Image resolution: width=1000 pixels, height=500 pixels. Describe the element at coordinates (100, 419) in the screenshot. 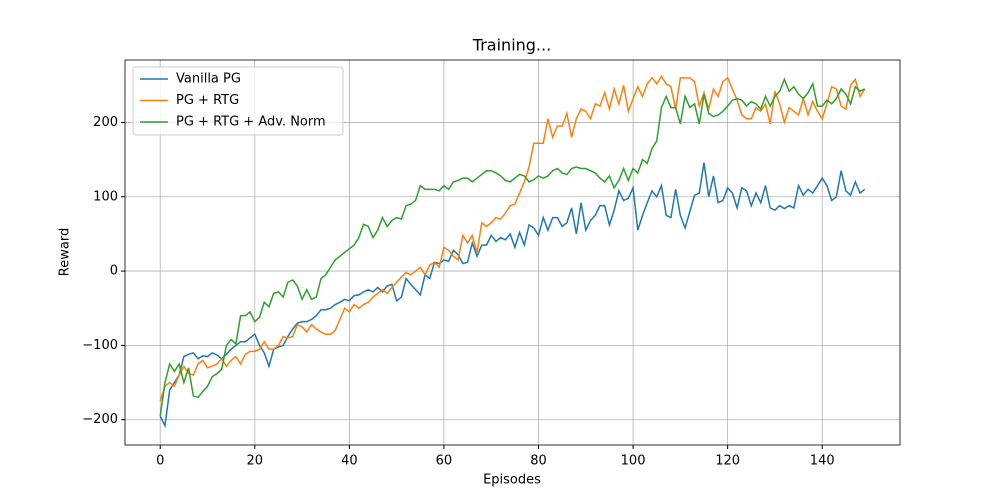

I see `y-tick-label: −200` at that location.